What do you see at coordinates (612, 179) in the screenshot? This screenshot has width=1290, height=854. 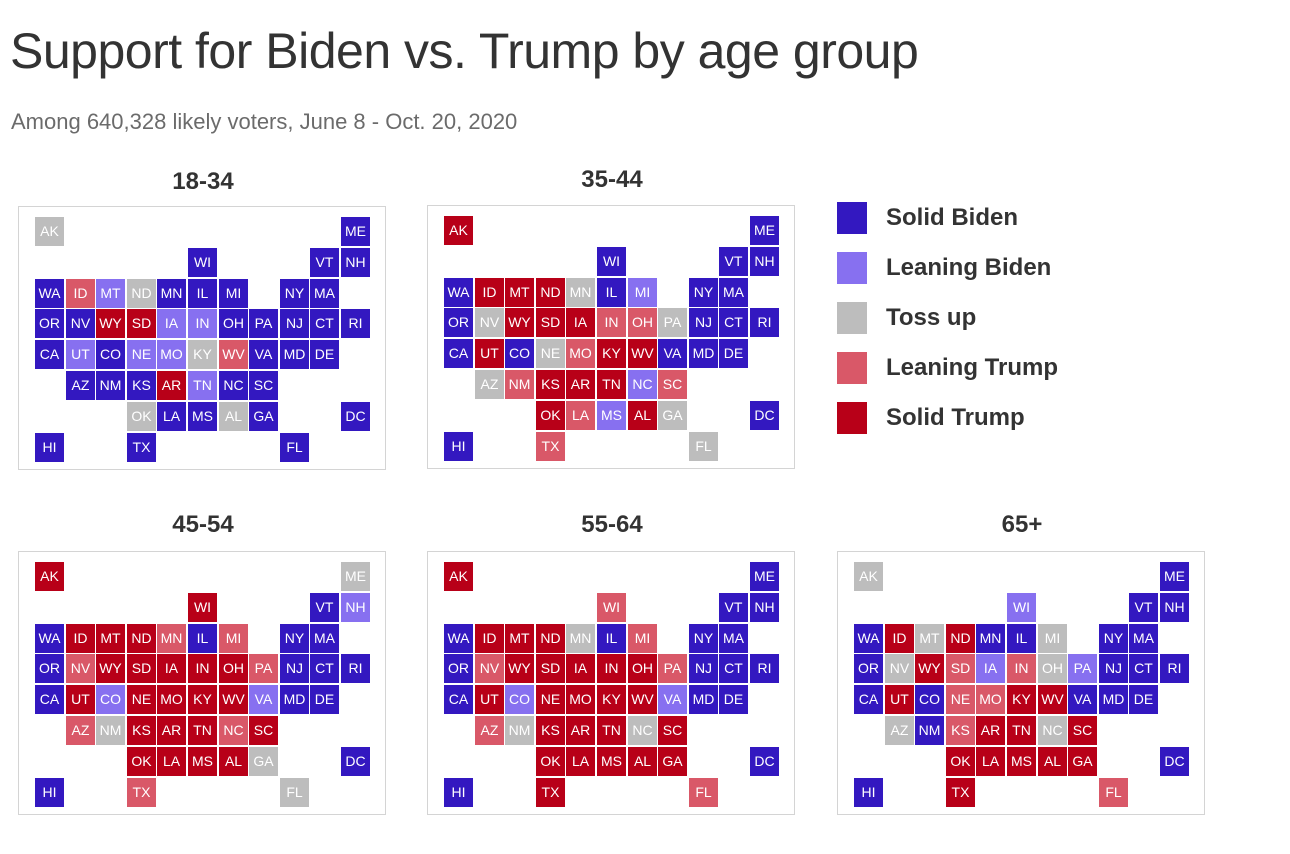 I see `panel-label-35-44: 35-44` at bounding box center [612, 179].